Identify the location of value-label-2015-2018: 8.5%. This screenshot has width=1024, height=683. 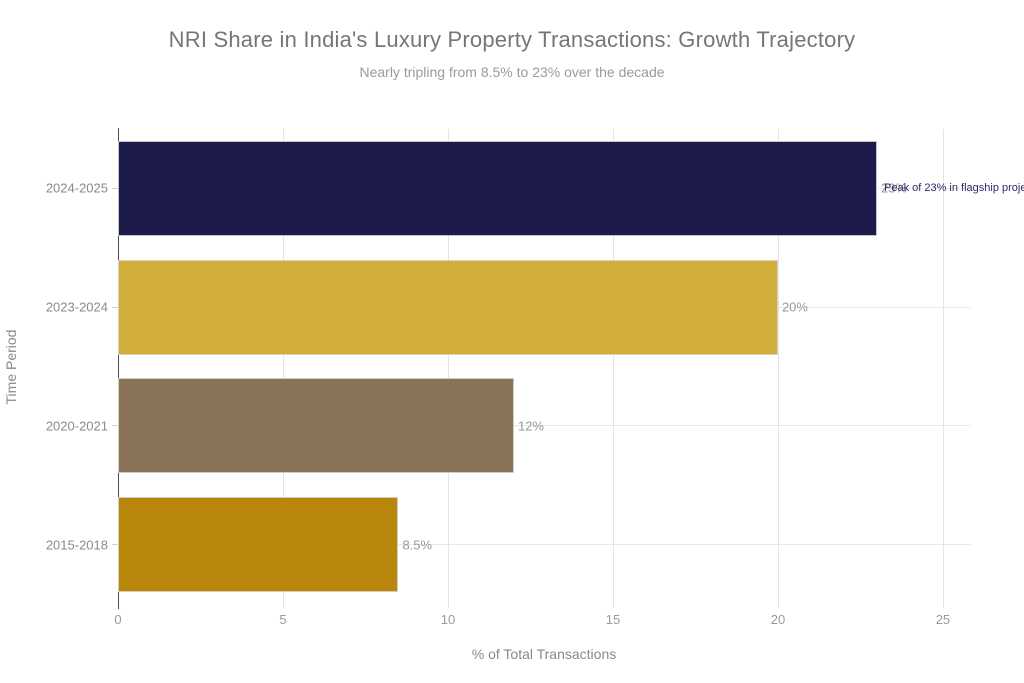
(417, 545).